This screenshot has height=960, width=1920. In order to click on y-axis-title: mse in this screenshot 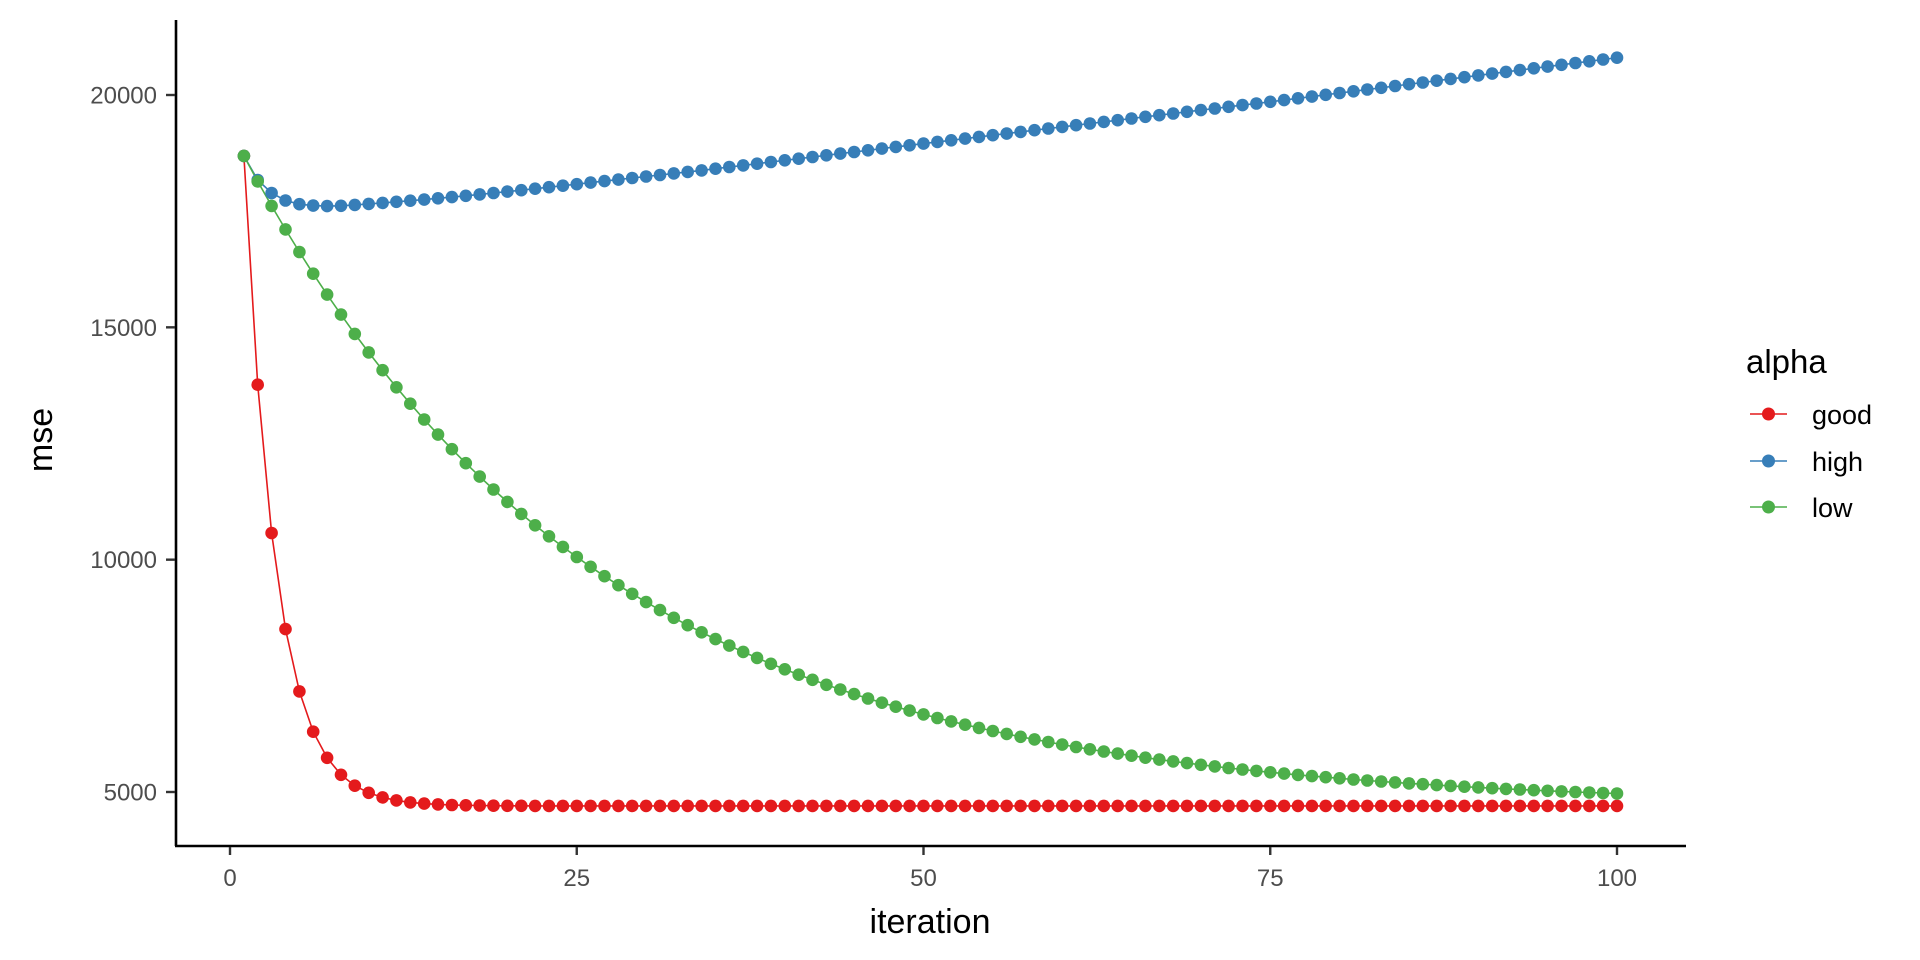, I will do `click(41, 440)`.